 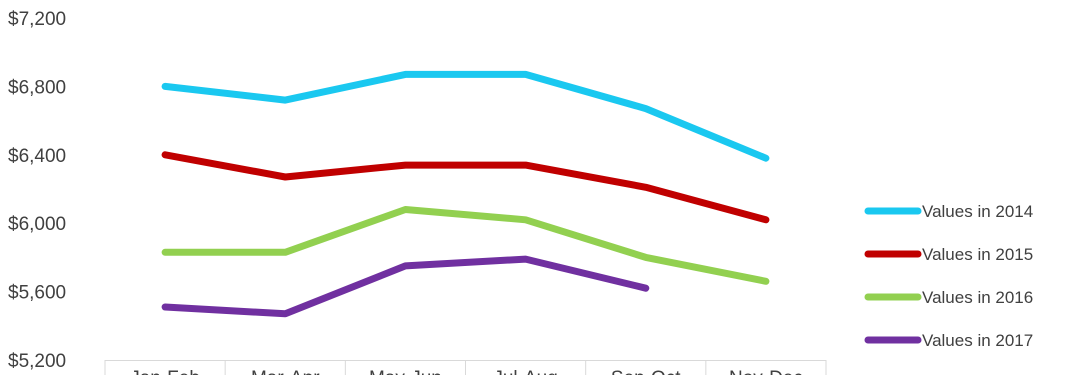 I want to click on x-tick-label: Sep-Oct, so click(x=646, y=371).